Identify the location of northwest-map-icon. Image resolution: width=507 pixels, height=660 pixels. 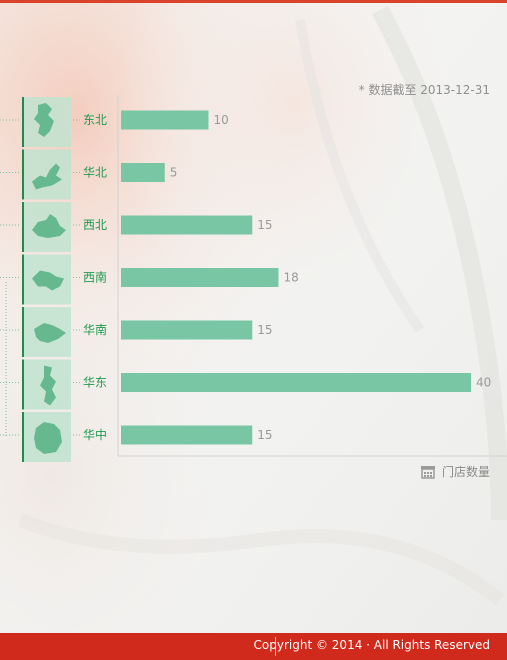
(49, 226).